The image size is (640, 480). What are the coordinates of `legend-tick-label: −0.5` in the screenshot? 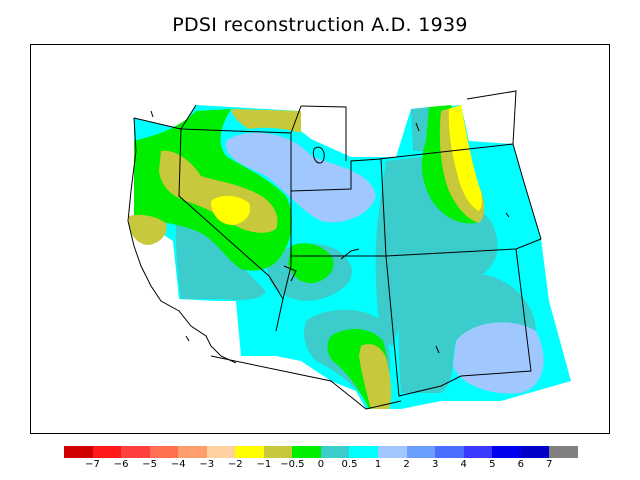 It's located at (292, 464).